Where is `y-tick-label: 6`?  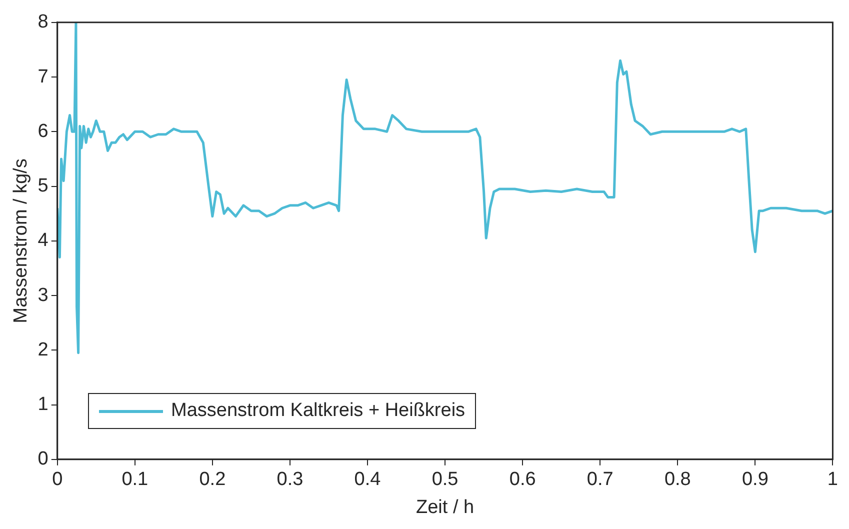
y-tick-label: 6 is located at coordinates (43, 131).